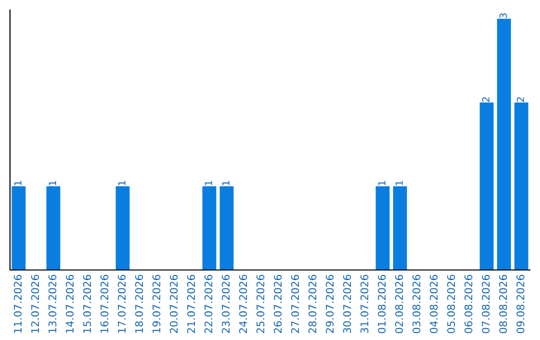 The image size is (540, 340). I want to click on x-tick-label: 19.07.2026, so click(156, 303).